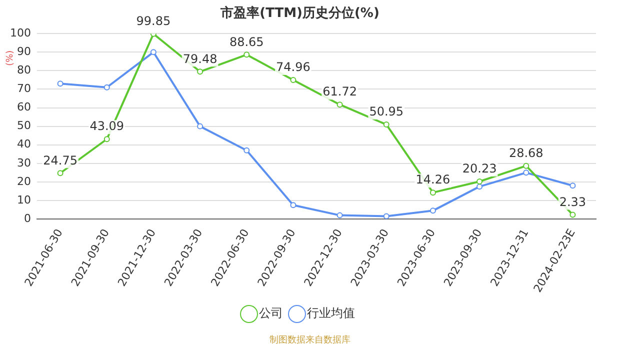 Image resolution: width=620 pixels, height=350 pixels. I want to click on data-label: 50.95, so click(386, 111).